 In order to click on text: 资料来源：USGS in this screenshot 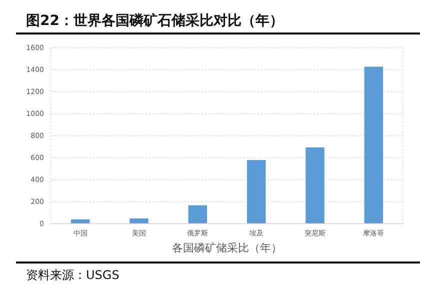, I will do `click(73, 275)`.